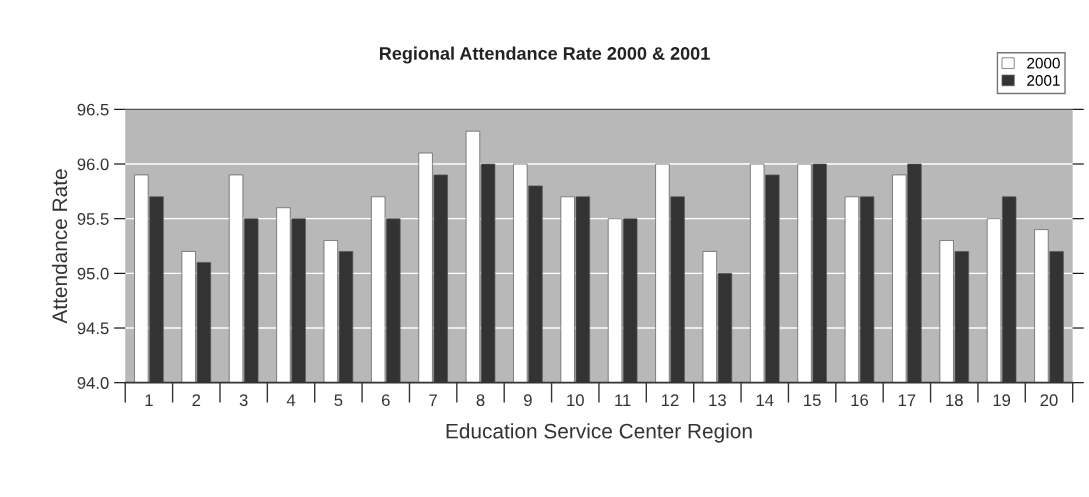 The width and height of the screenshot is (1089, 497). Describe the element at coordinates (670, 400) in the screenshot. I see `x-tick-label: 12` at that location.